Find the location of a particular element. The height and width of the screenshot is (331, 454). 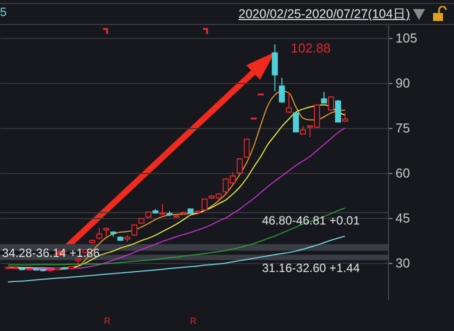

y-tick-label: 75 is located at coordinates (403, 128).